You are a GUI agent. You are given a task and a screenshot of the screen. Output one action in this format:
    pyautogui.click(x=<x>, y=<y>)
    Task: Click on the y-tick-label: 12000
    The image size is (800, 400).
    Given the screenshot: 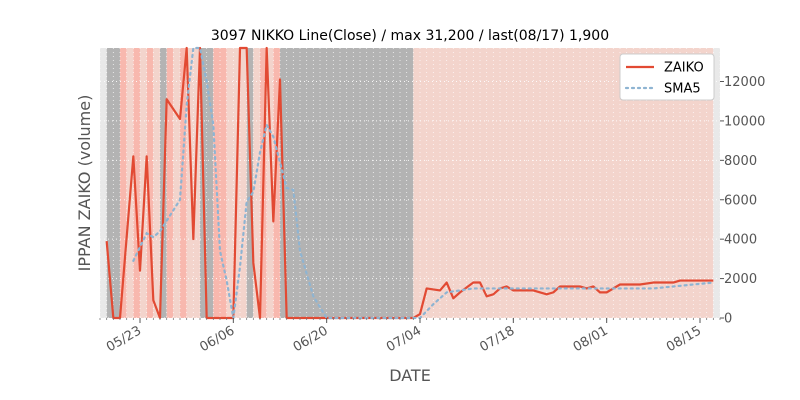 What is the action you would take?
    pyautogui.click(x=744, y=82)
    